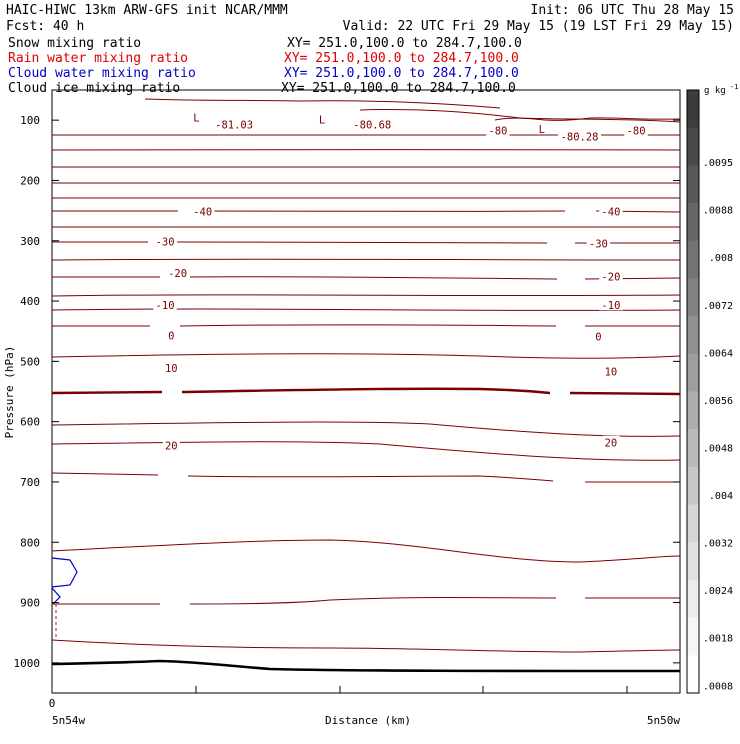 This screenshot has height=744, width=740. What do you see at coordinates (718, 306) in the screenshot?
I see `colorbar-label: .0072` at bounding box center [718, 306].